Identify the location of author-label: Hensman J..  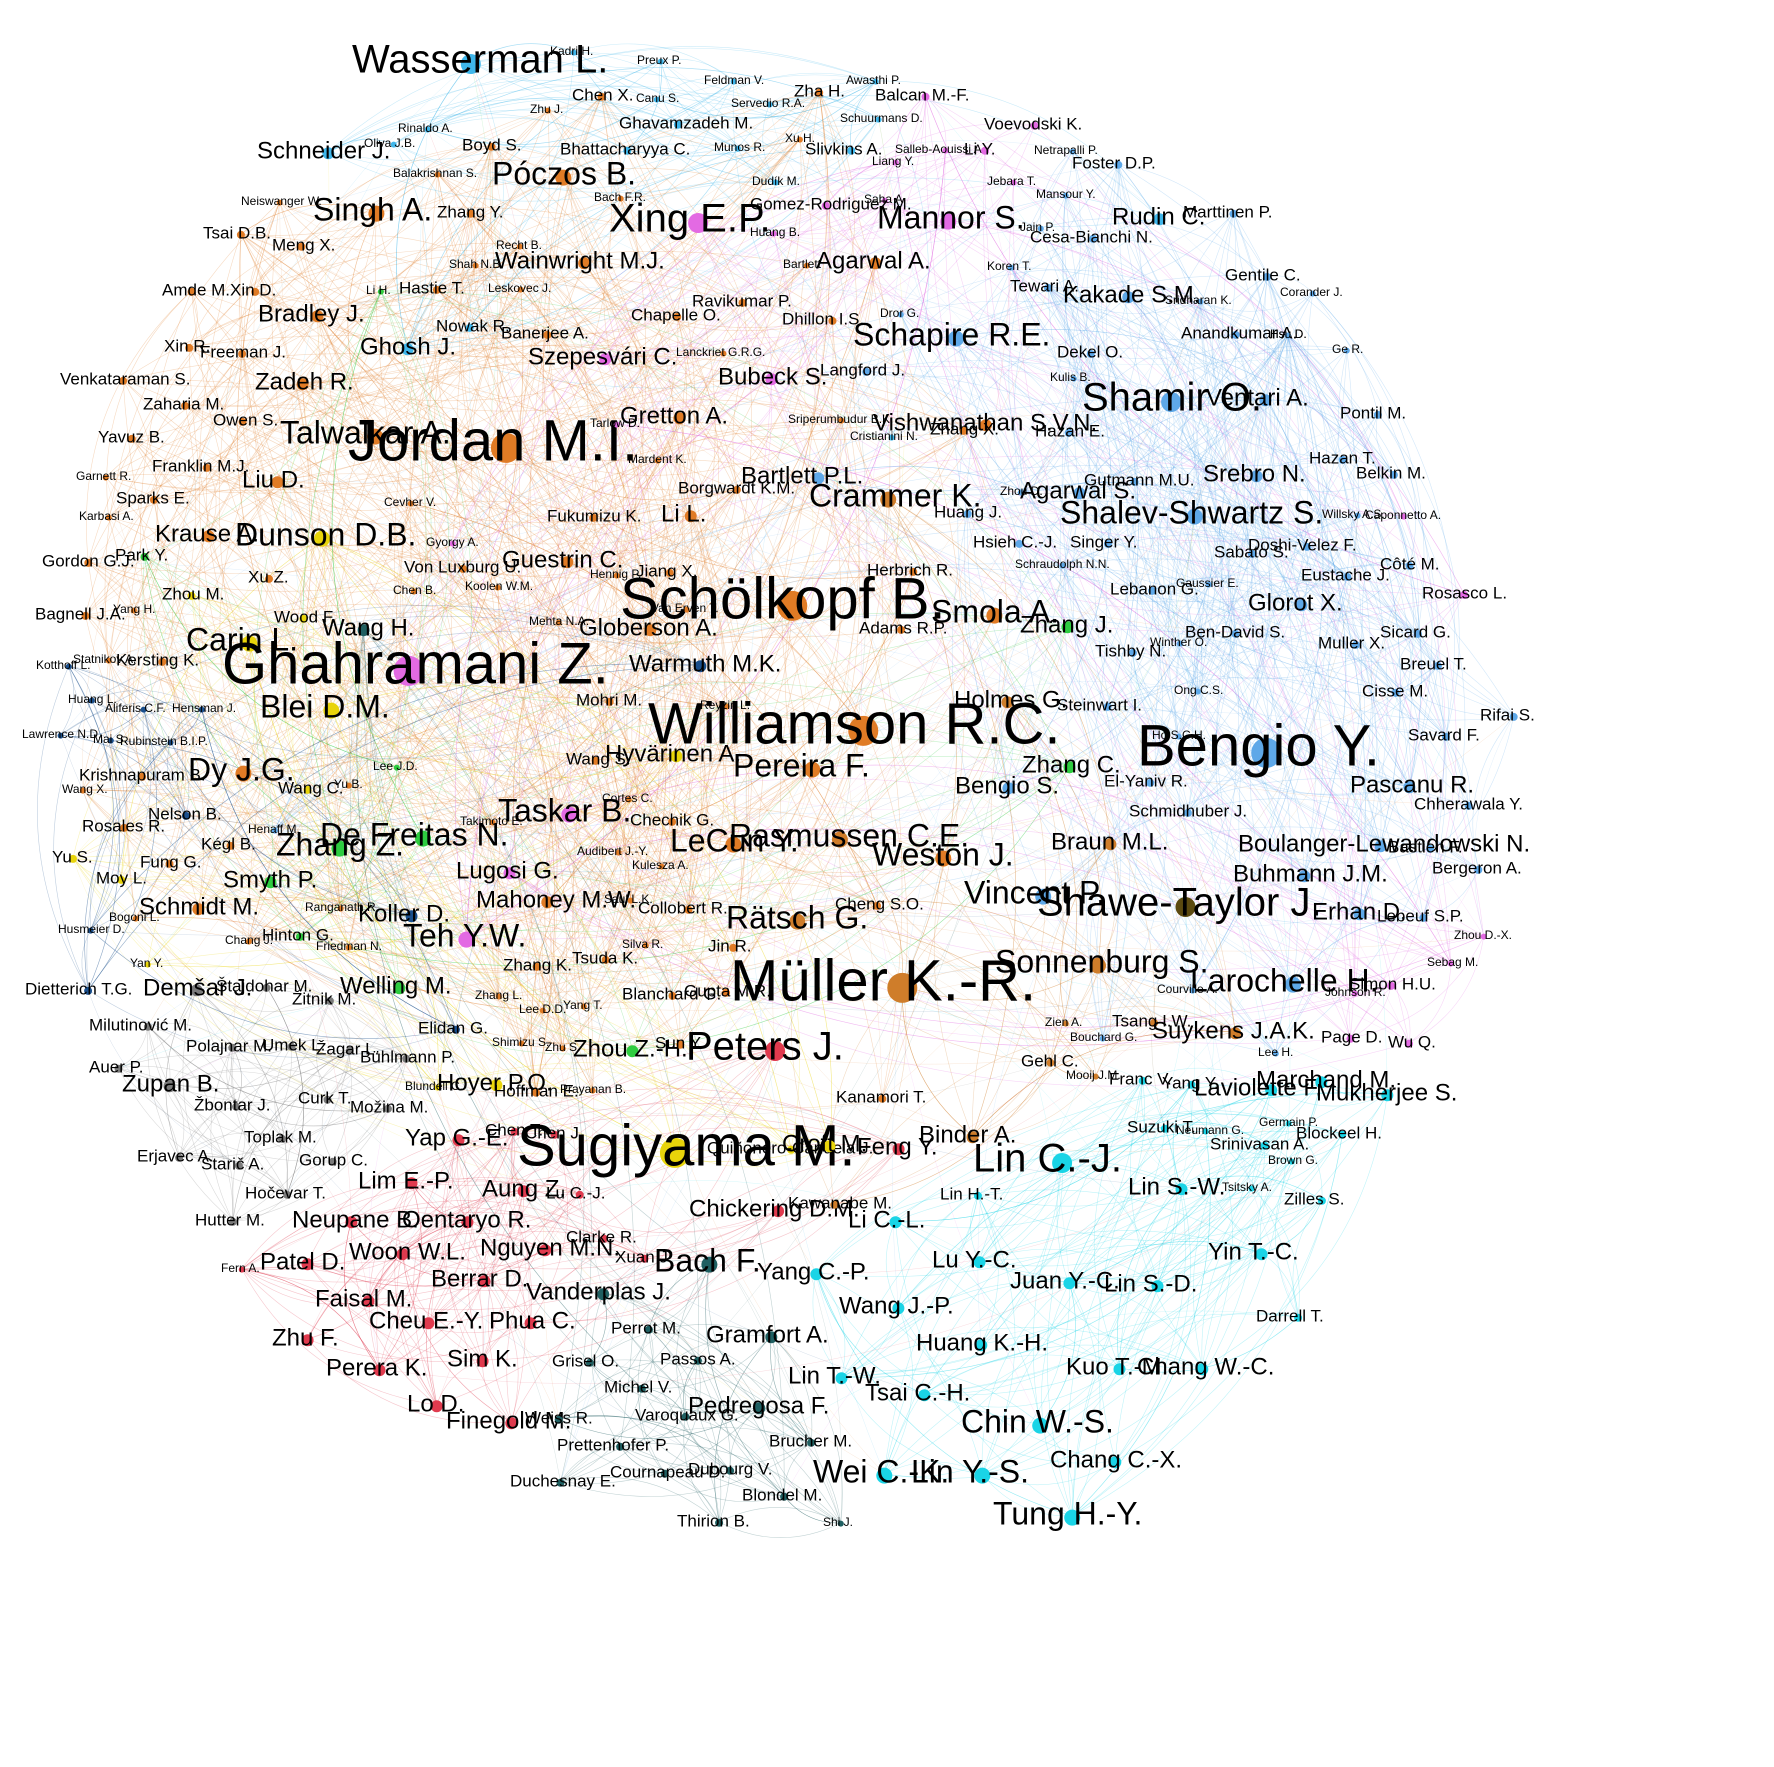
(204, 708).